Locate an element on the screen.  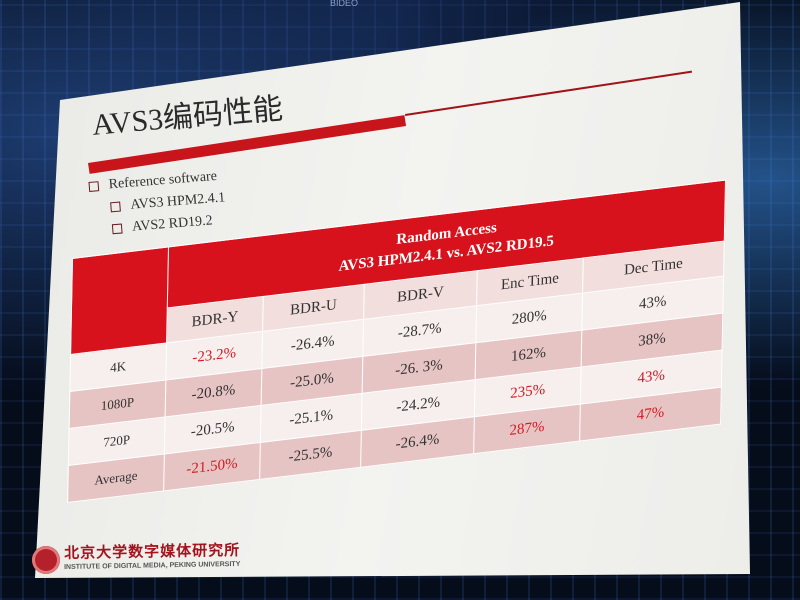
sub-bullet-text: AVS2 RD19.2 is located at coordinates (172, 224).